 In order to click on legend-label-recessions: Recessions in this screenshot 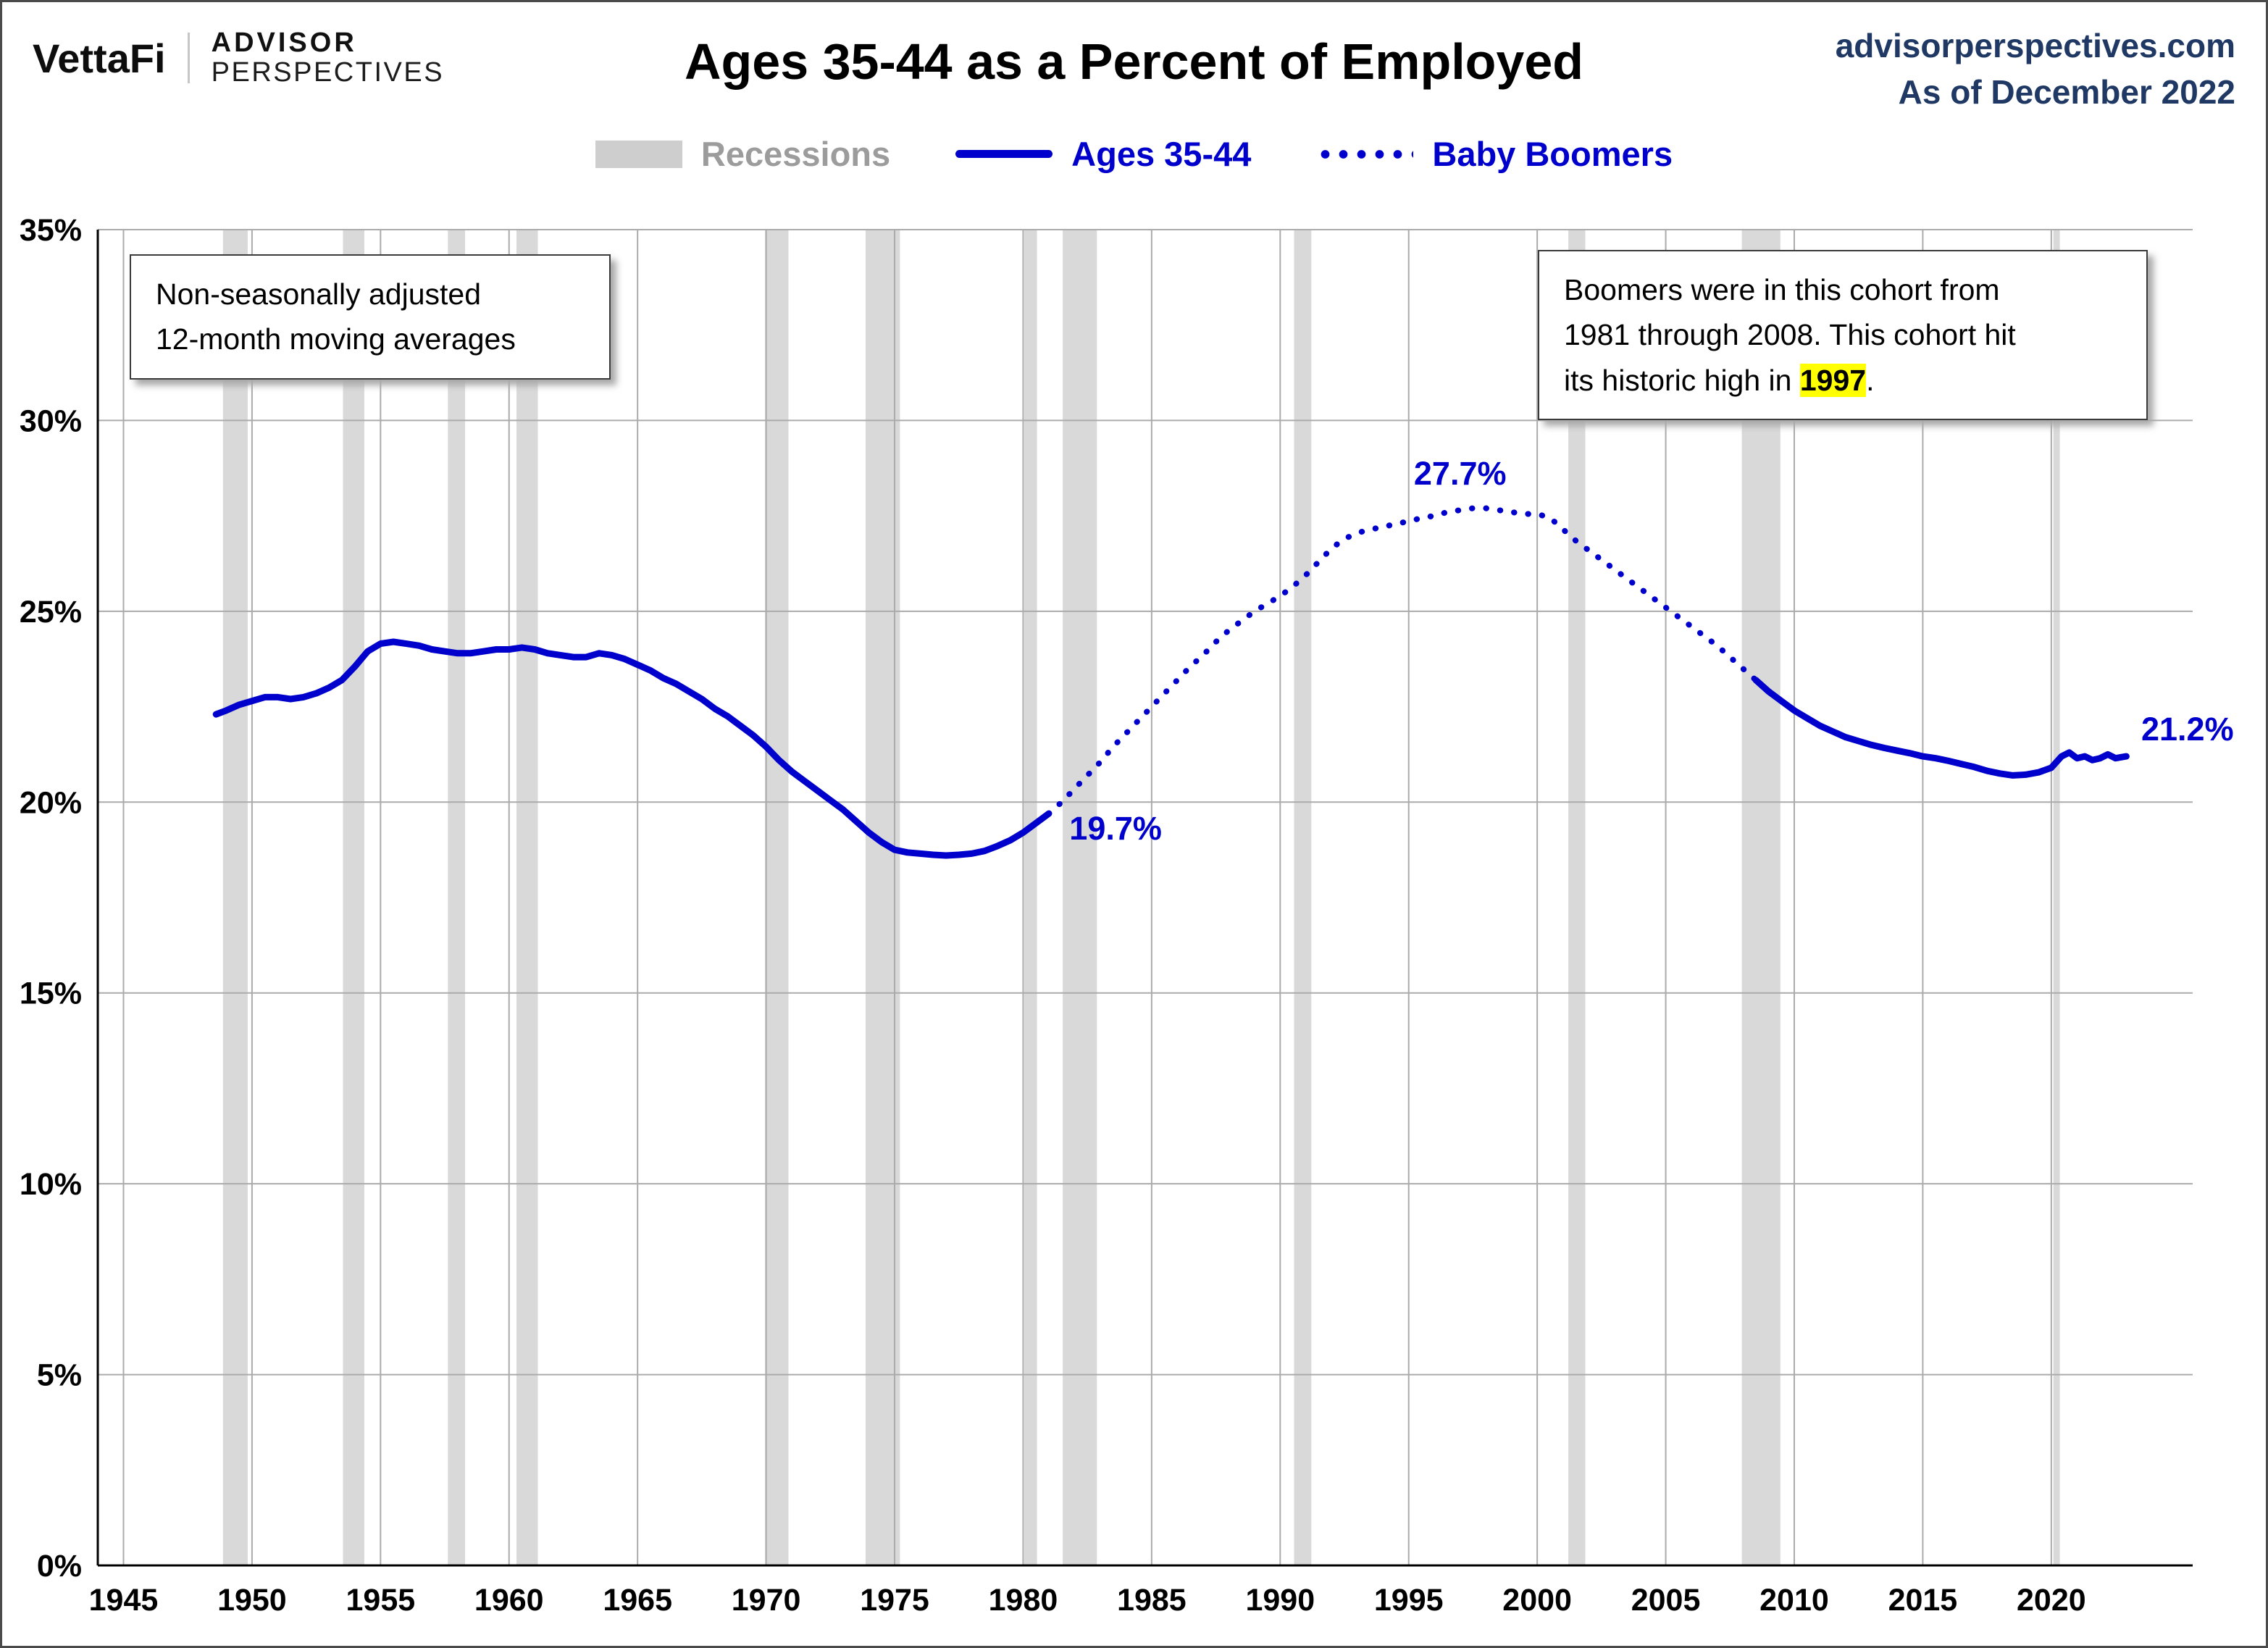, I will do `click(796, 154)`.